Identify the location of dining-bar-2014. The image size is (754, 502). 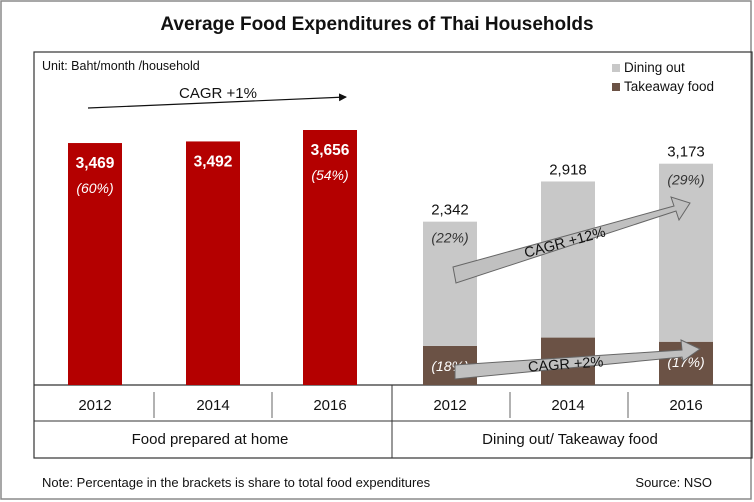
(568, 259).